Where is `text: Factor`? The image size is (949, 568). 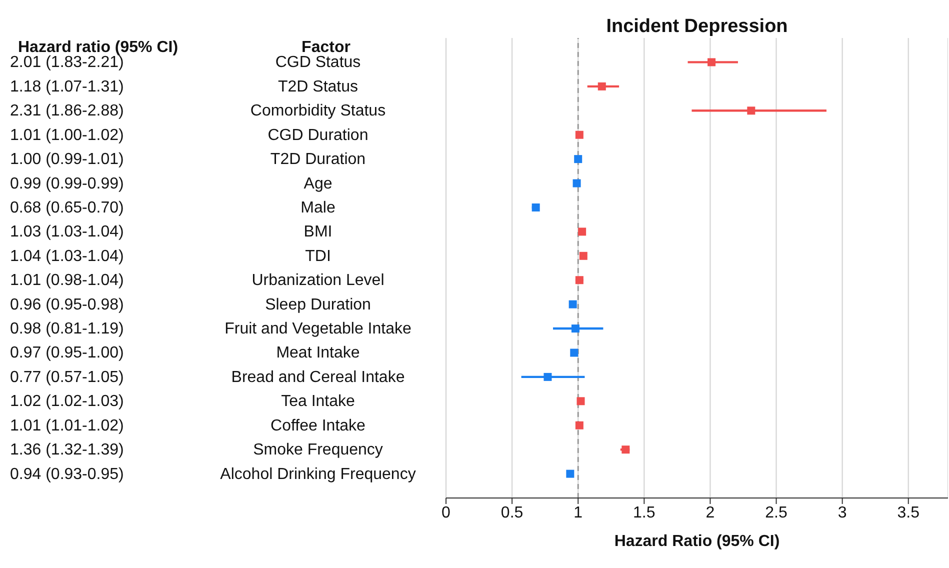 text: Factor is located at coordinates (326, 47).